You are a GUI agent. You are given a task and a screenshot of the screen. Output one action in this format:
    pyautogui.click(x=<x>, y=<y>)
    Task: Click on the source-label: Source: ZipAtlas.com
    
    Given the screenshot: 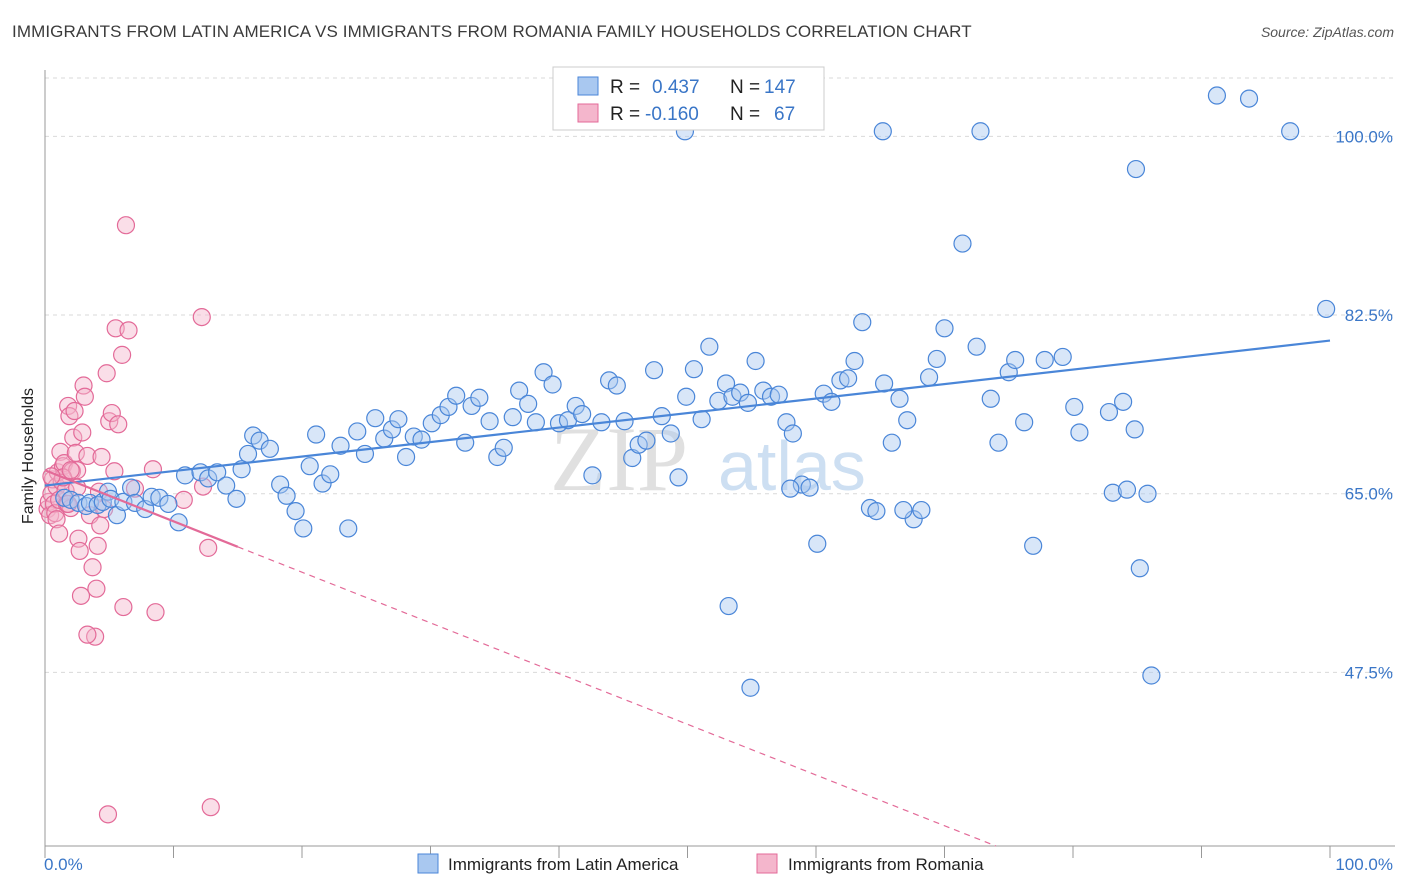 What is the action you would take?
    pyautogui.click(x=1327, y=32)
    